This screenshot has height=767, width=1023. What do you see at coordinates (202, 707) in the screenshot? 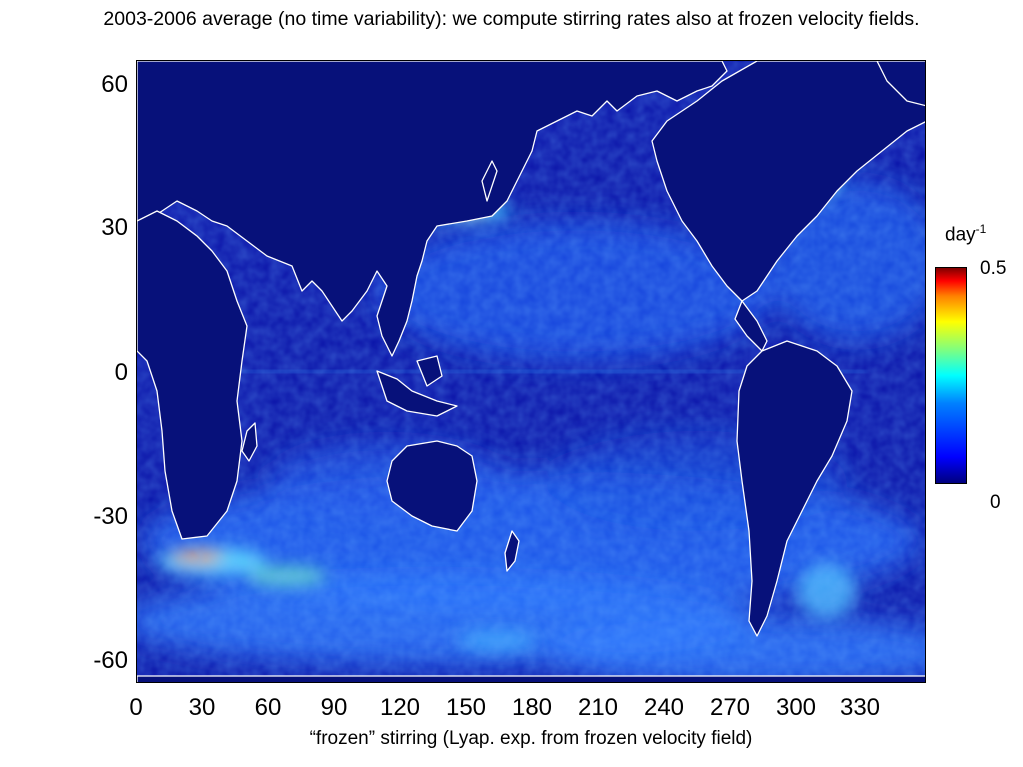
I see `x-tick-30: 30` at bounding box center [202, 707].